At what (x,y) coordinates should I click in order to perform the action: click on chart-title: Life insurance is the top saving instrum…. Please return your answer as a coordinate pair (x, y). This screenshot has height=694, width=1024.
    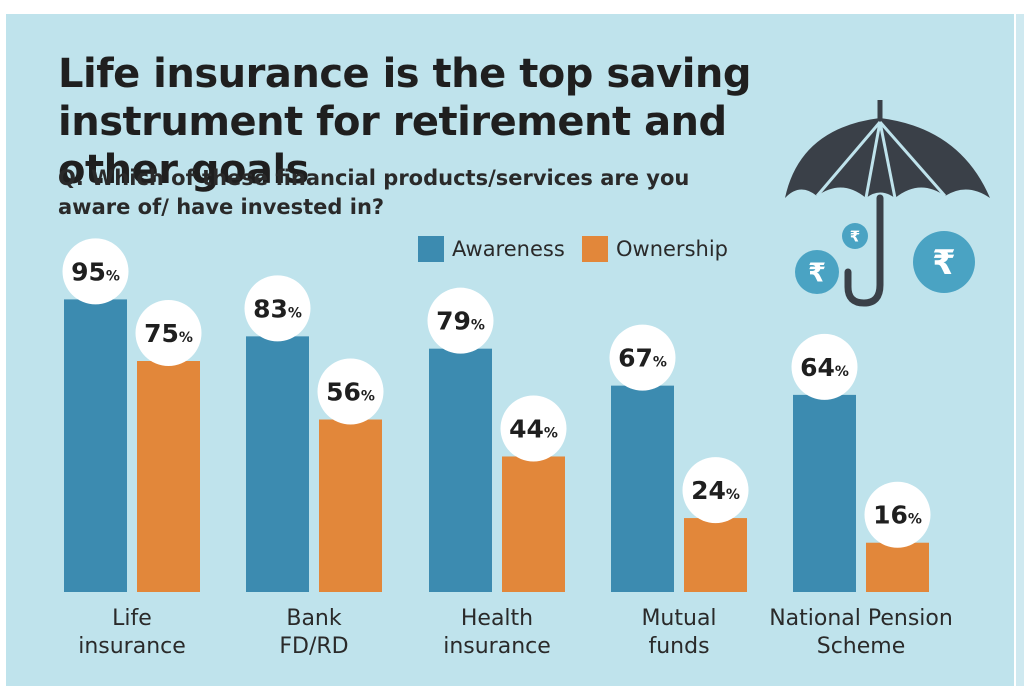
    Looking at the image, I should click on (405, 122).